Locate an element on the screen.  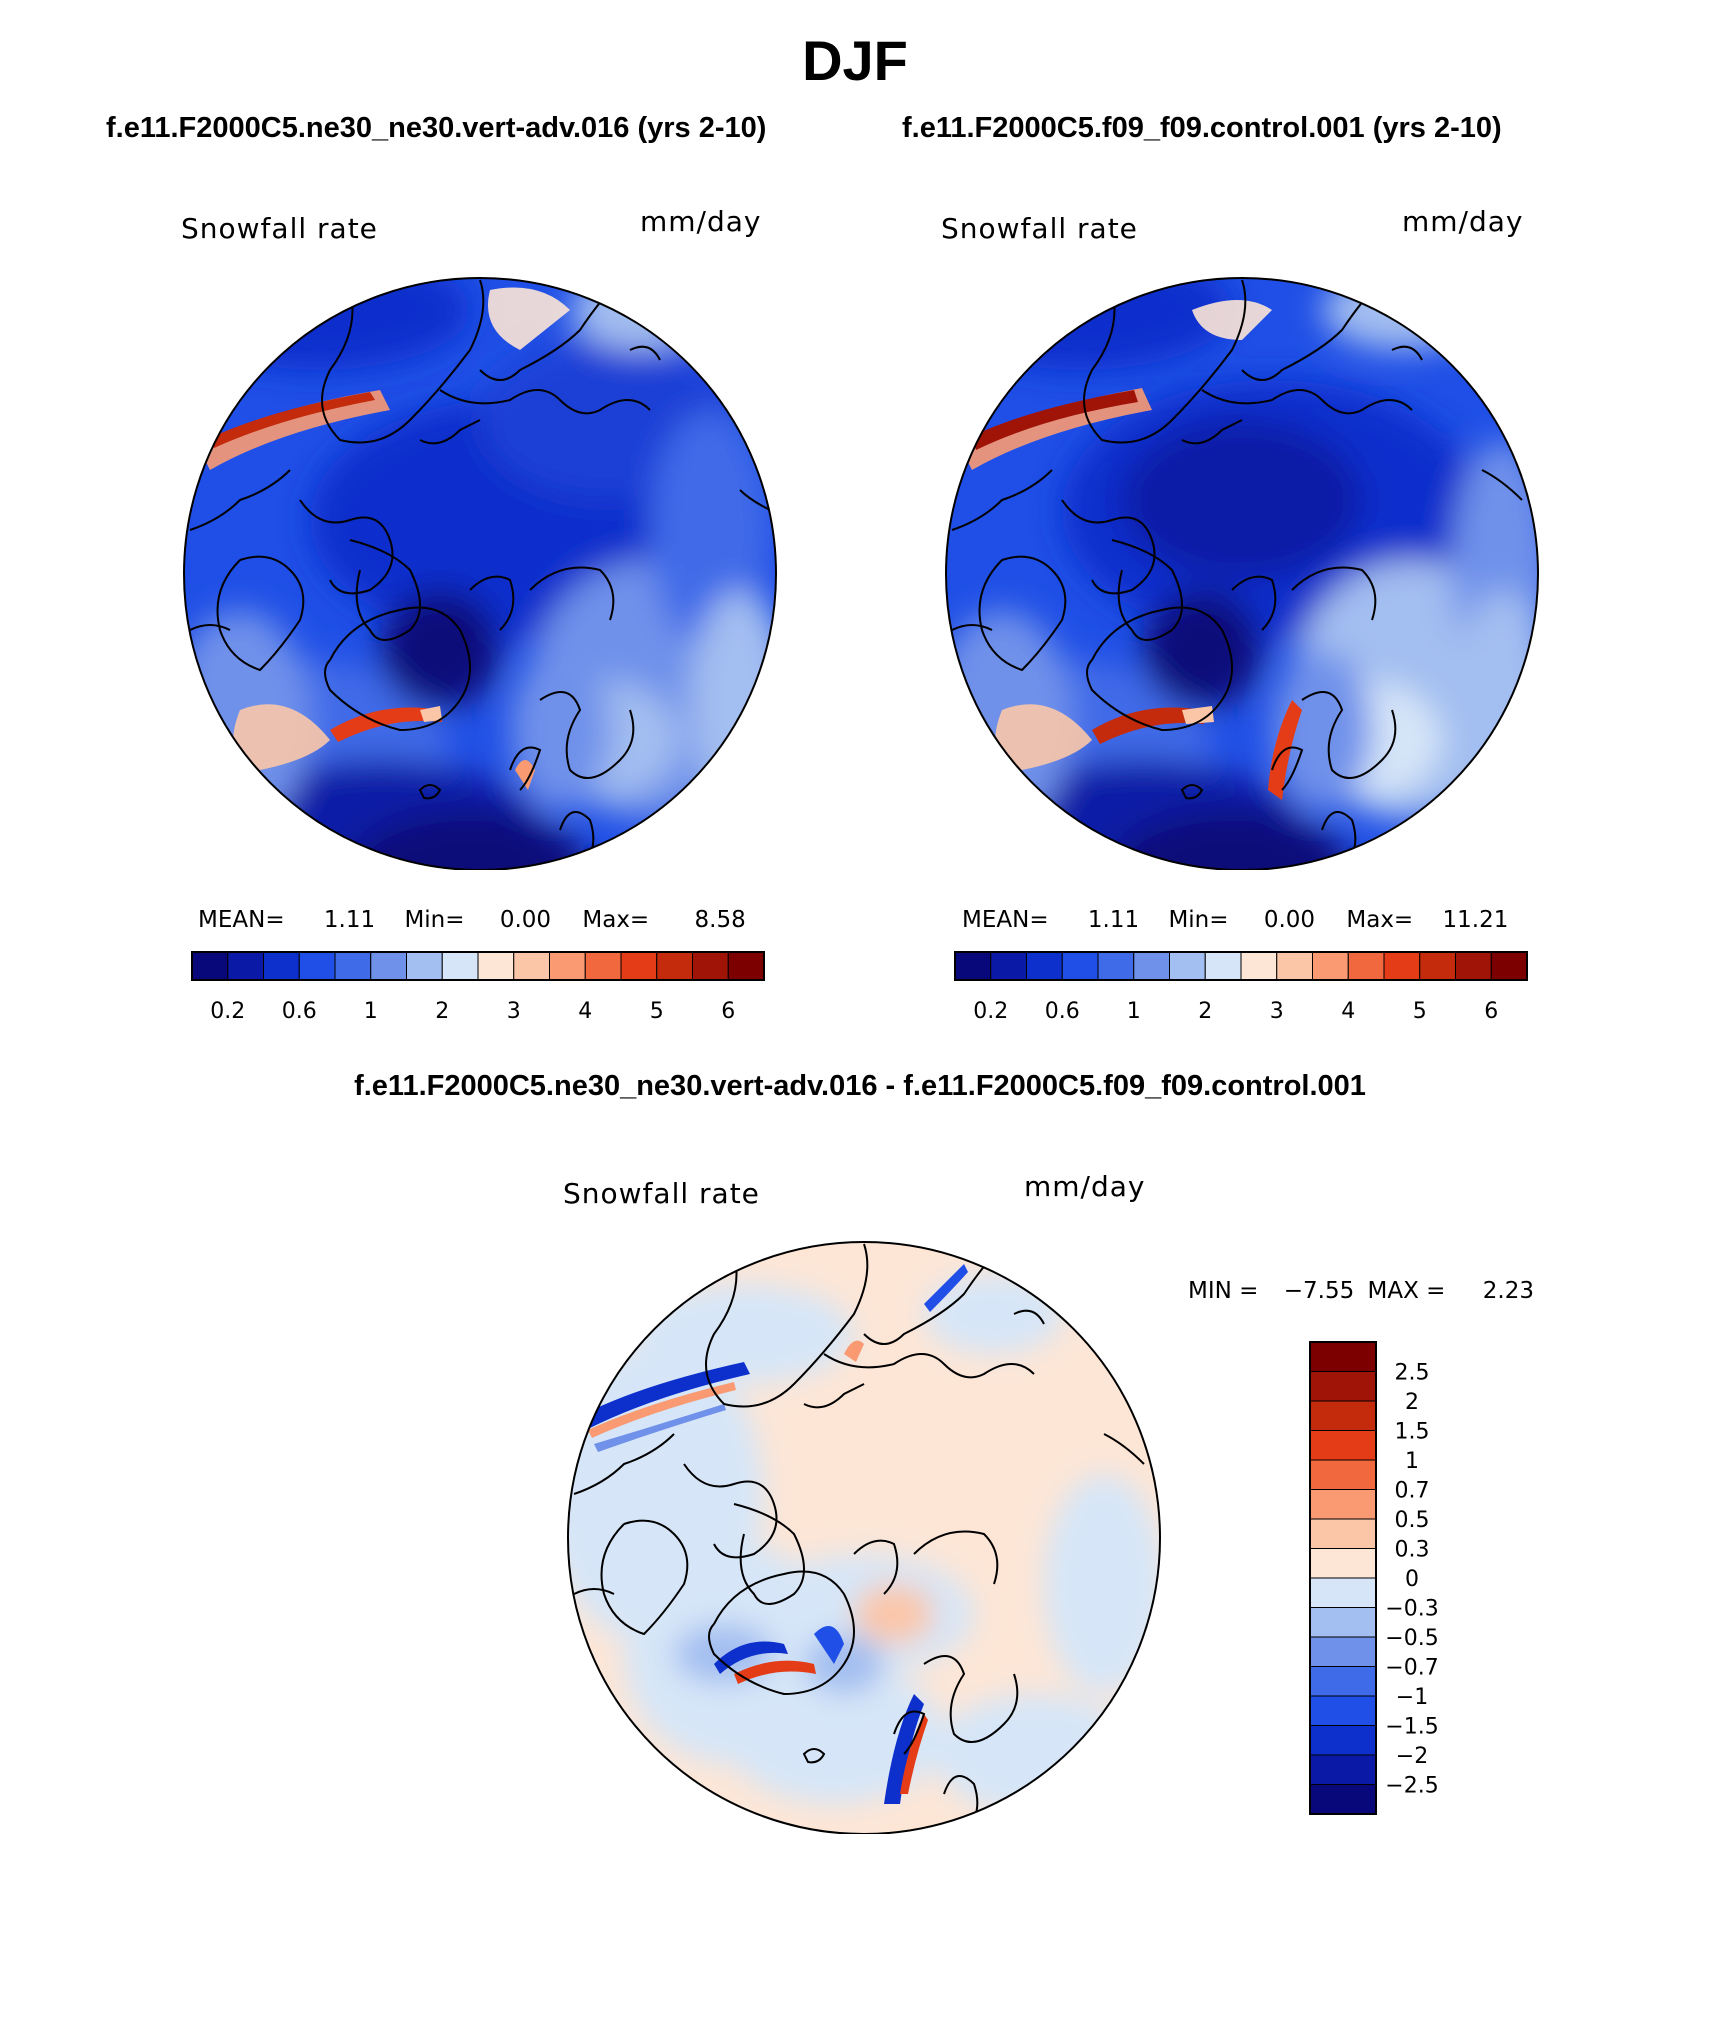
diff-max-value: 2.23 is located at coordinates (1508, 1291).